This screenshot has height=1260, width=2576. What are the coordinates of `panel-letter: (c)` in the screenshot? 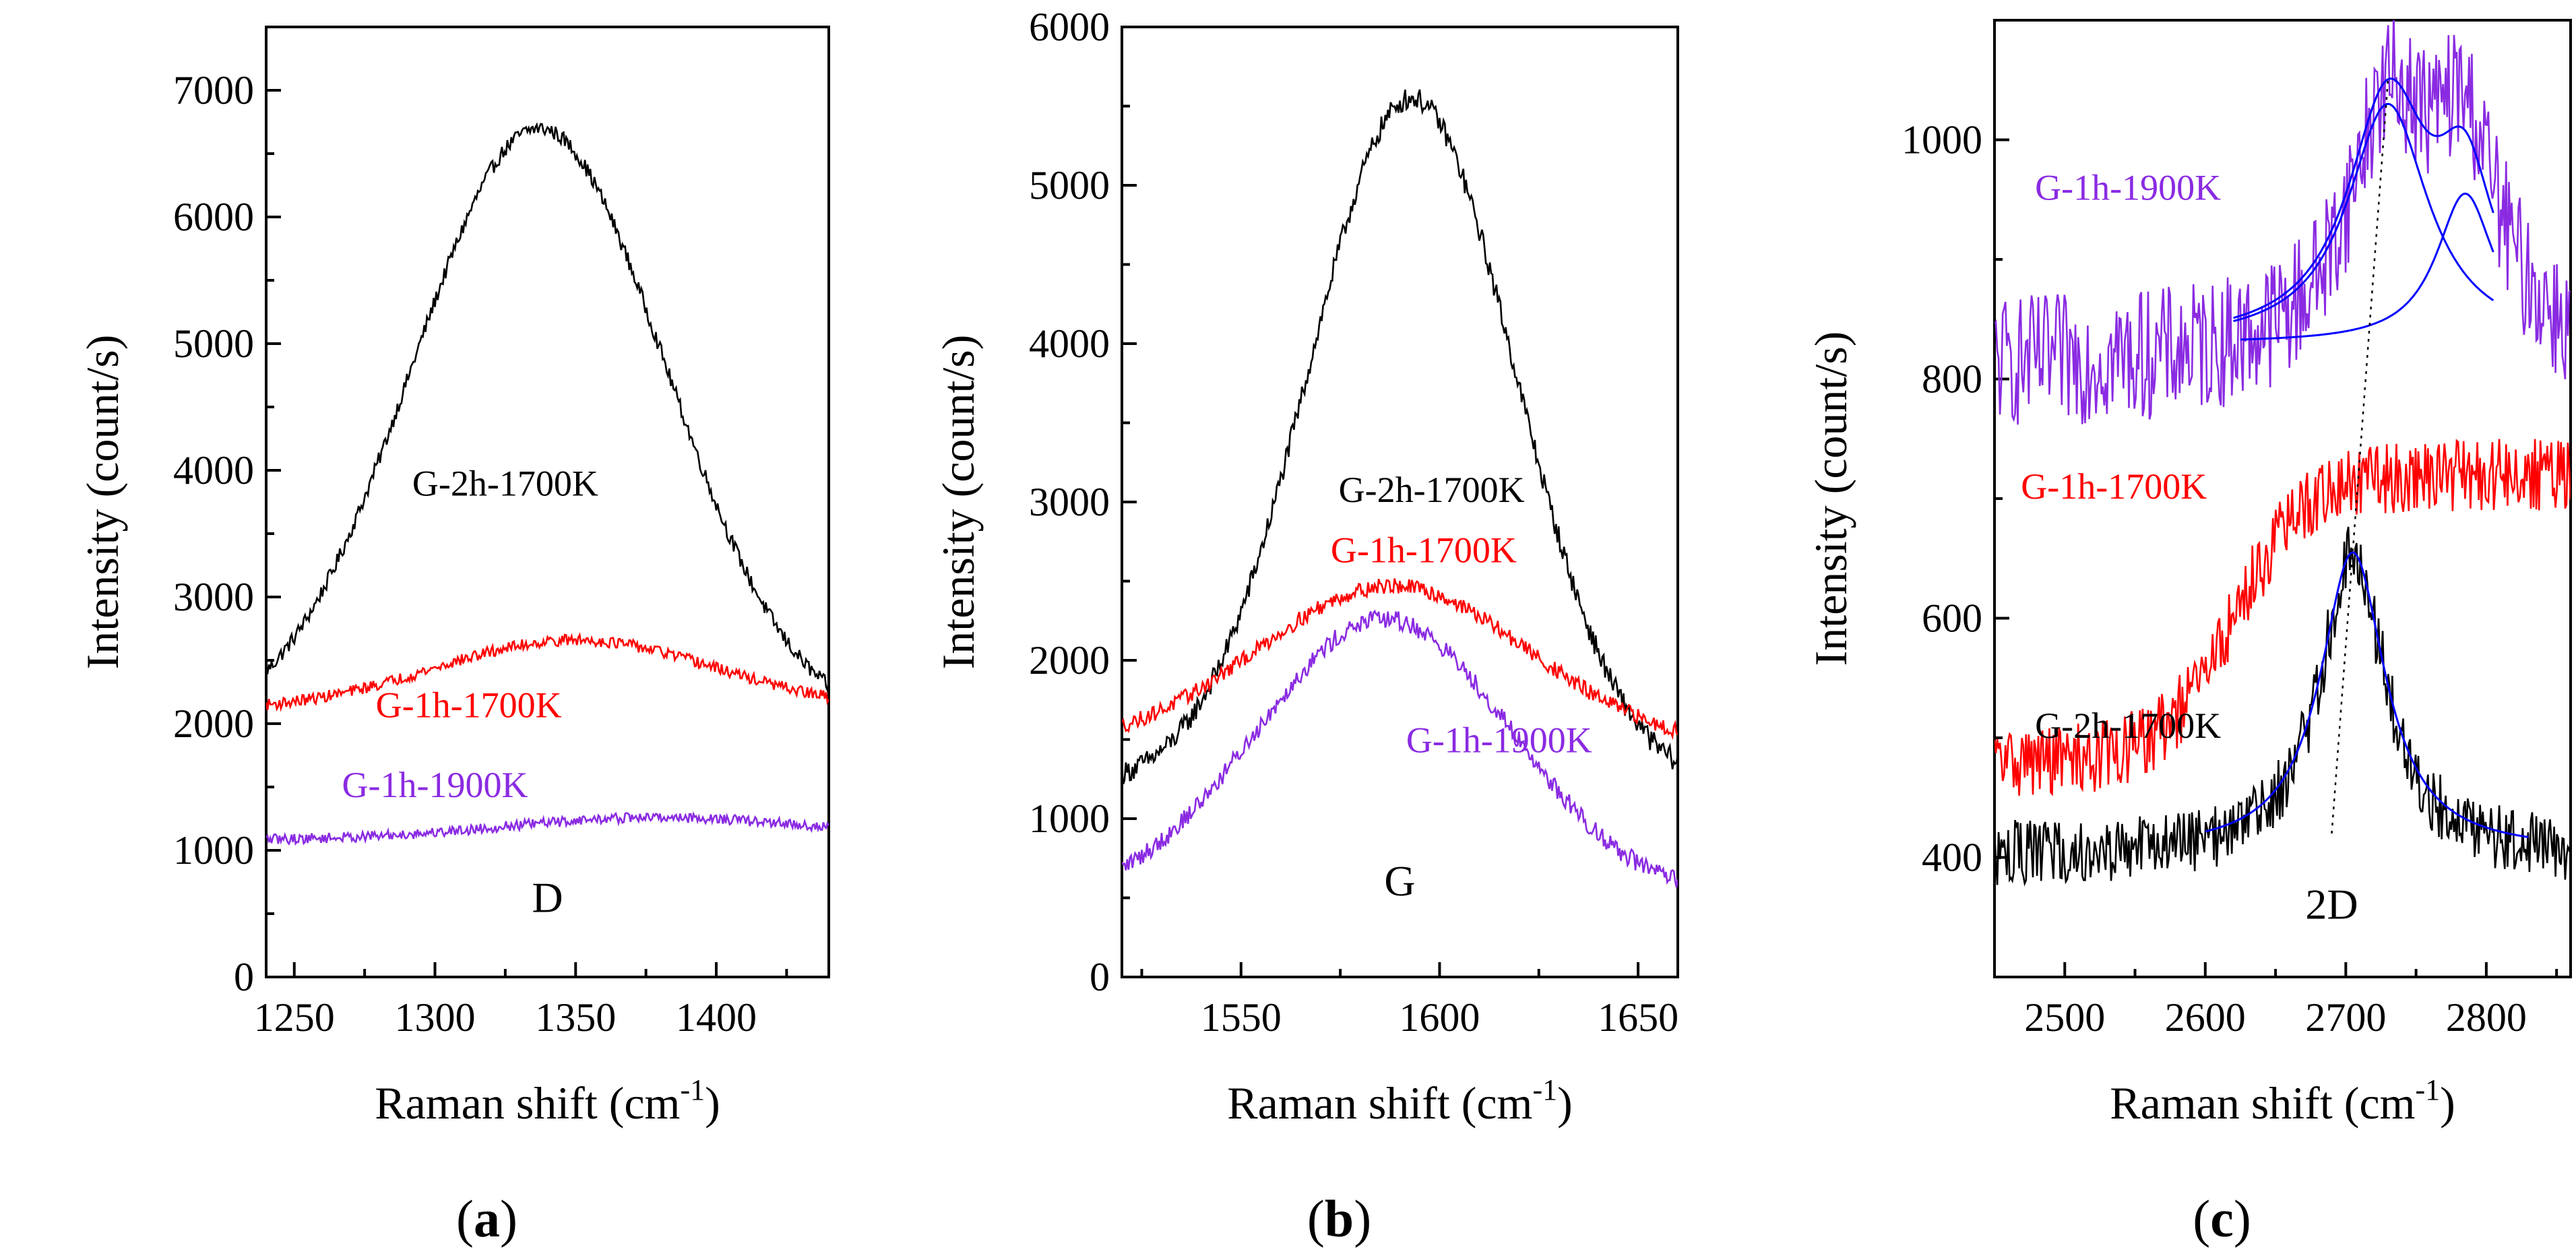 It's located at (2222, 1218).